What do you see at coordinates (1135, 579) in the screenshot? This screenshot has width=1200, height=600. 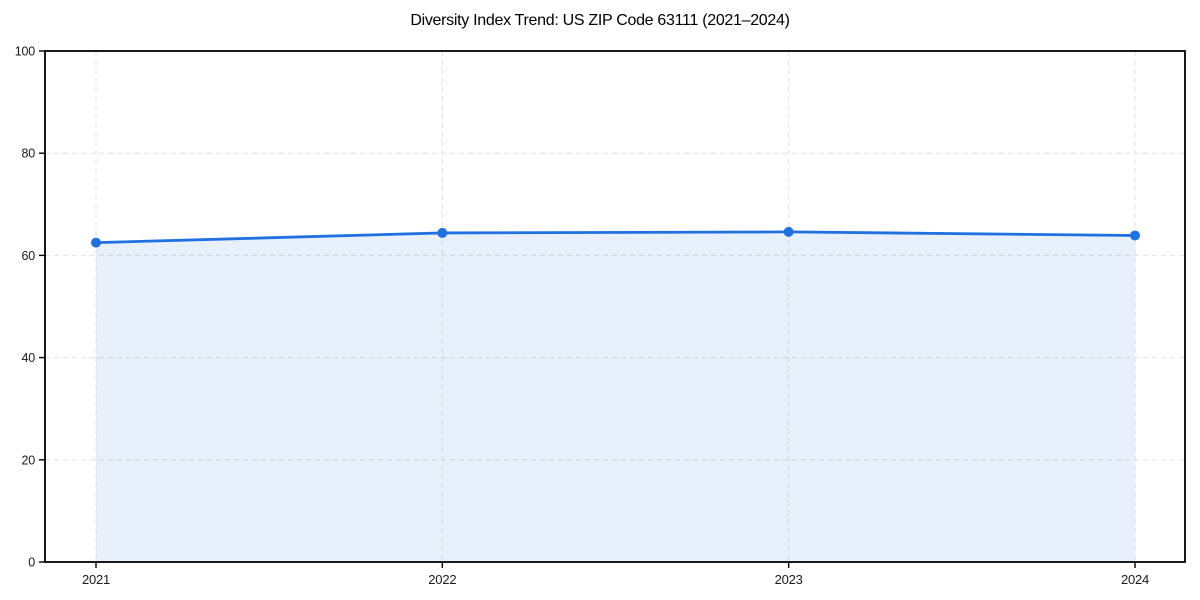 I see `x-tick-label: 2024` at bounding box center [1135, 579].